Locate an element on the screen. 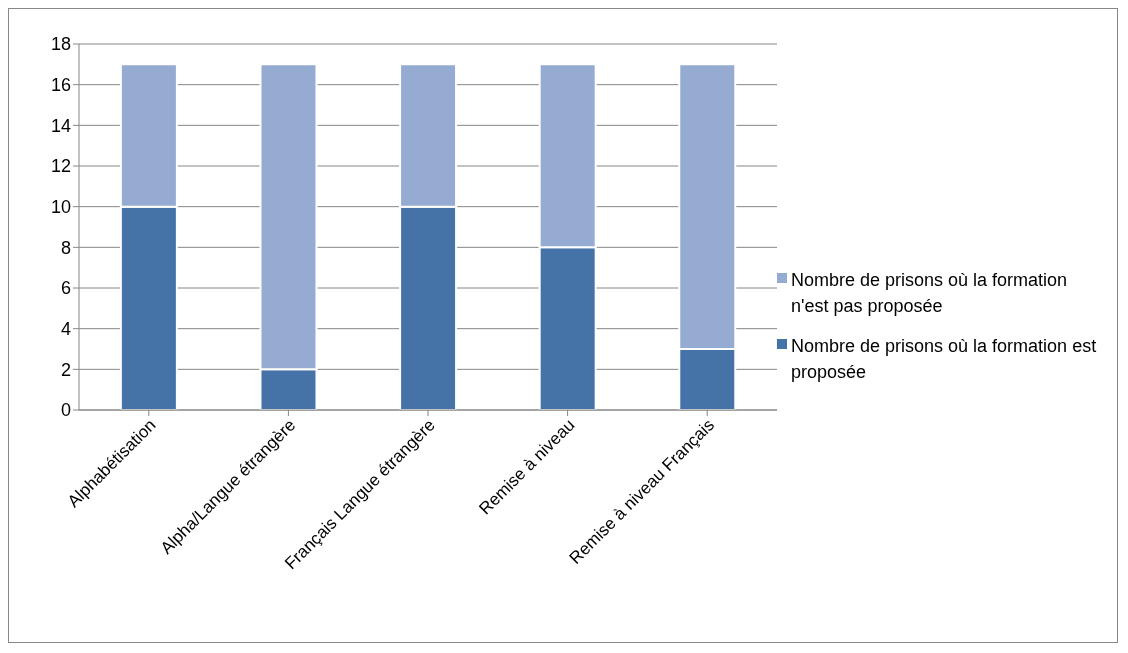  y-tick-label: 18 is located at coordinates (60, 44).